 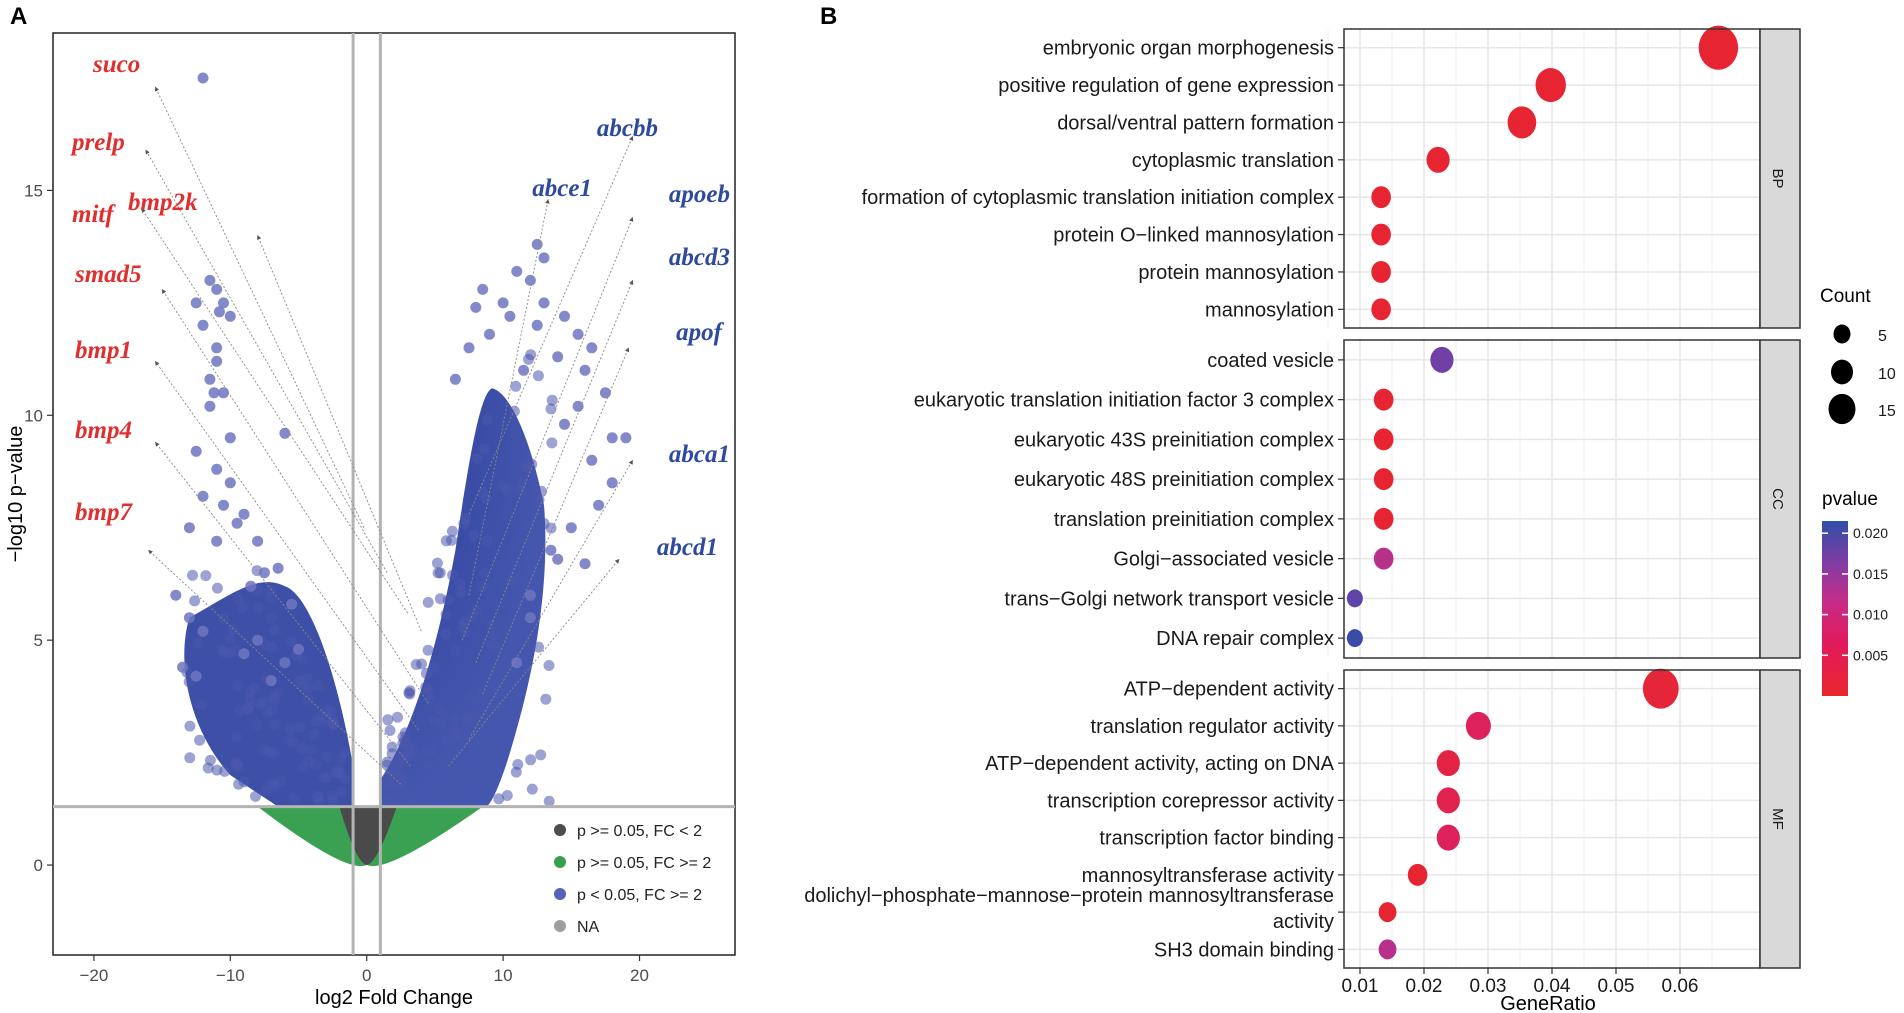 What do you see at coordinates (562, 188) in the screenshot?
I see `gene-label-right: abce1` at bounding box center [562, 188].